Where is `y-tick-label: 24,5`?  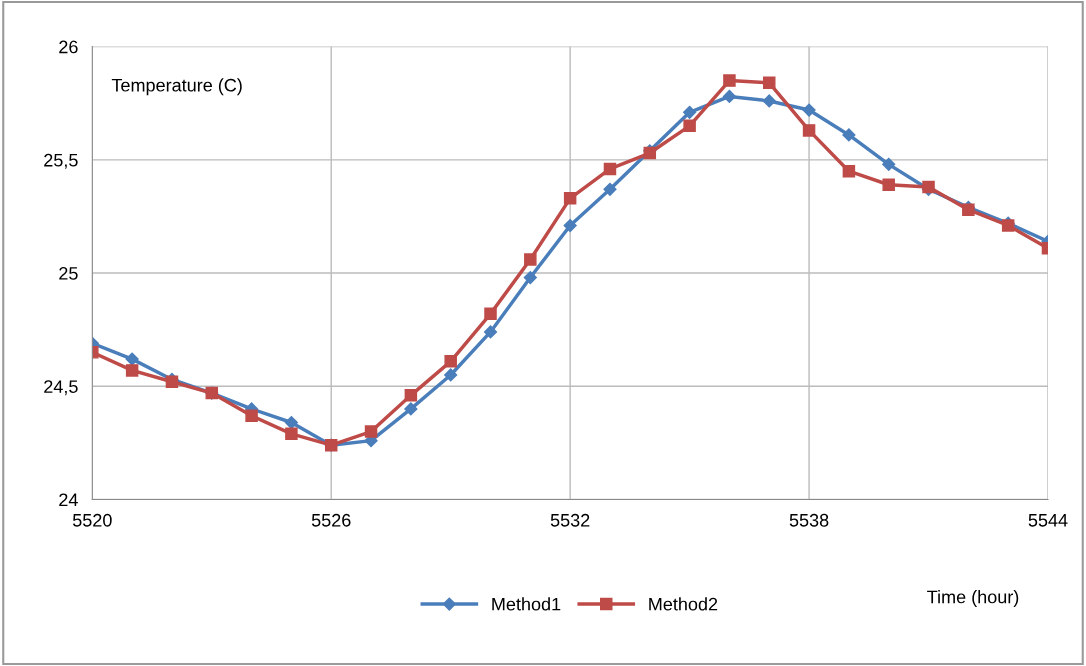 y-tick-label: 24,5 is located at coordinates (61, 388).